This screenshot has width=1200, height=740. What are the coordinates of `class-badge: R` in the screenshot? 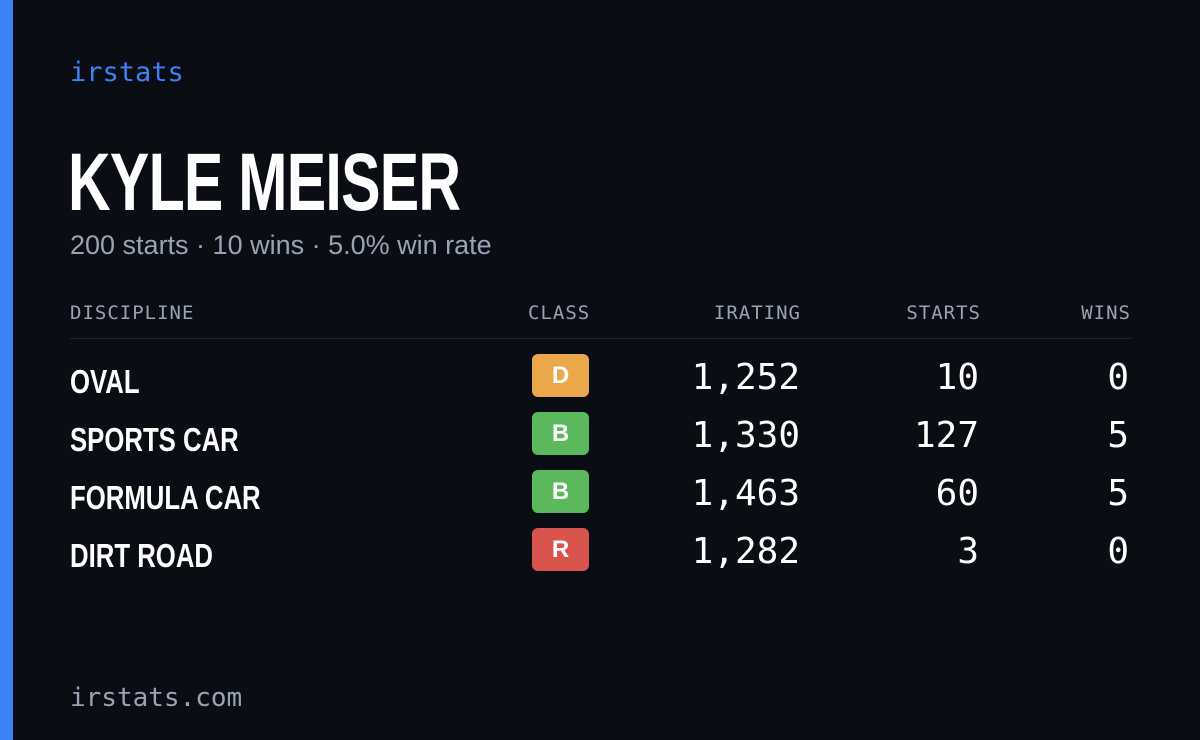 It's located at (560, 549).